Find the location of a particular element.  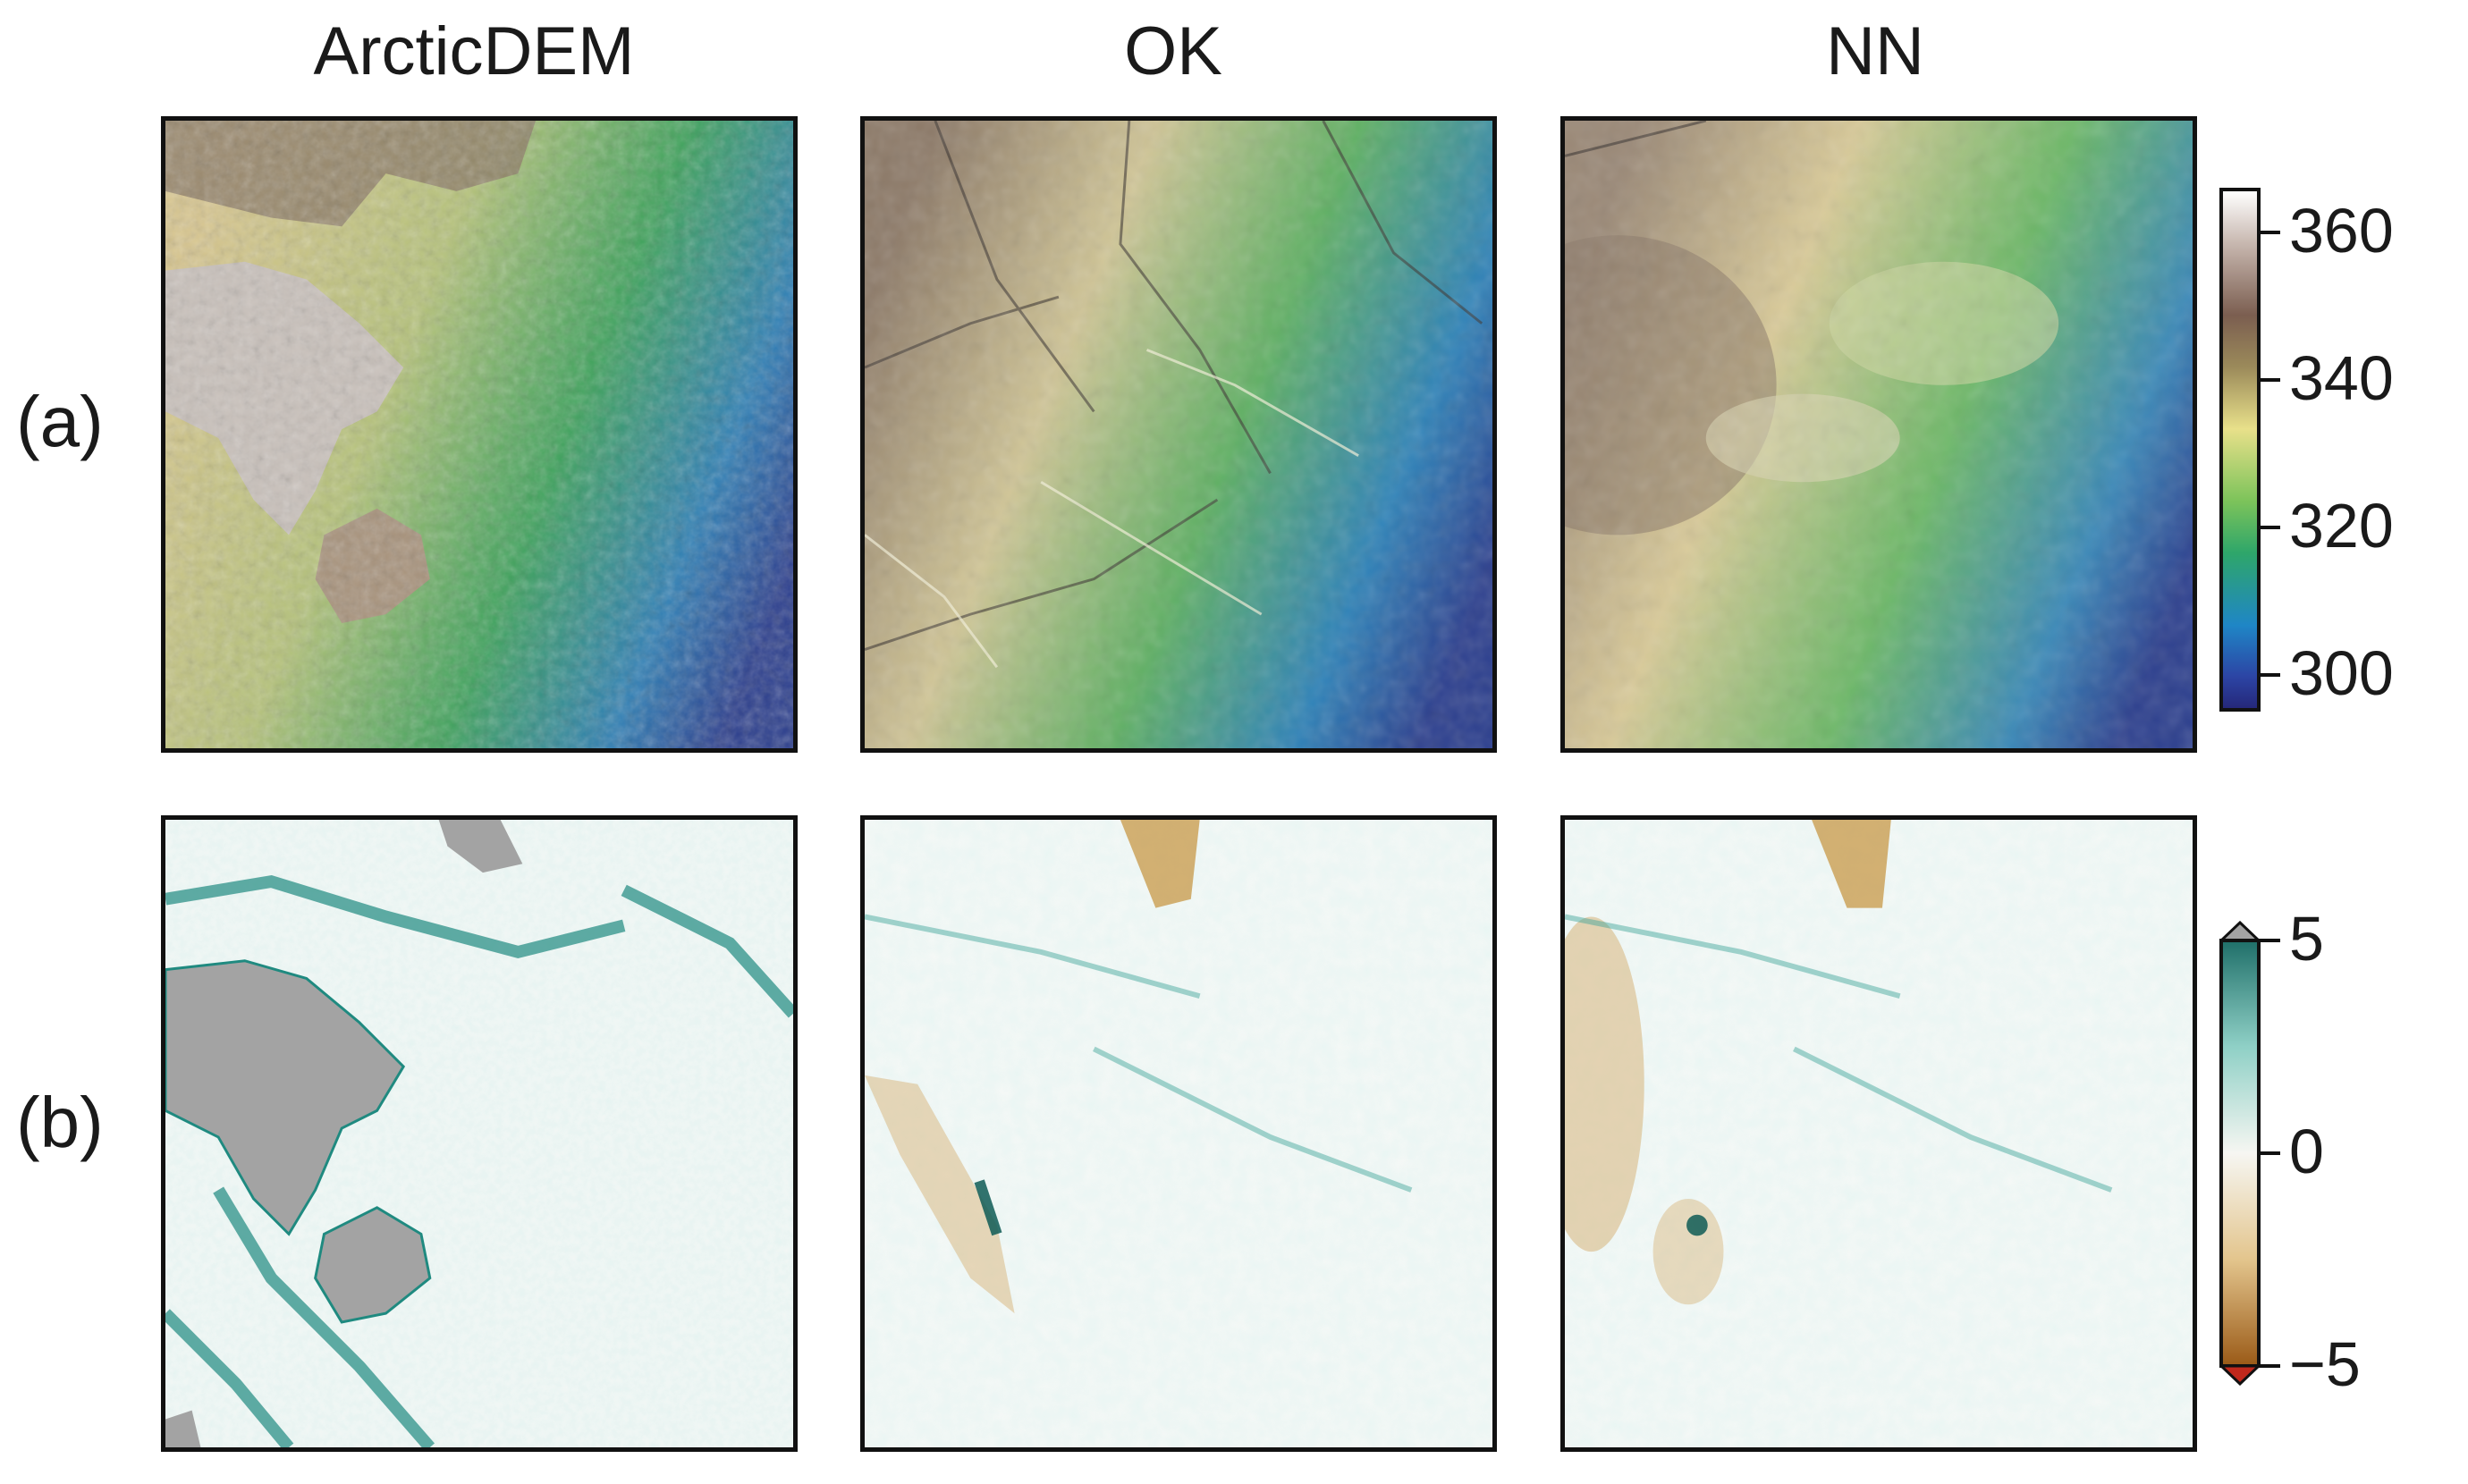

elevation-map-nn is located at coordinates (1879, 434).